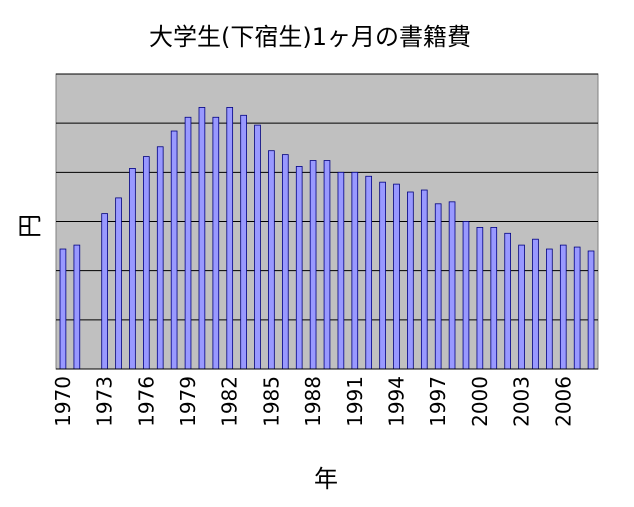 The width and height of the screenshot is (634, 507). Describe the element at coordinates (424, 279) in the screenshot. I see `bar-1996` at that location.